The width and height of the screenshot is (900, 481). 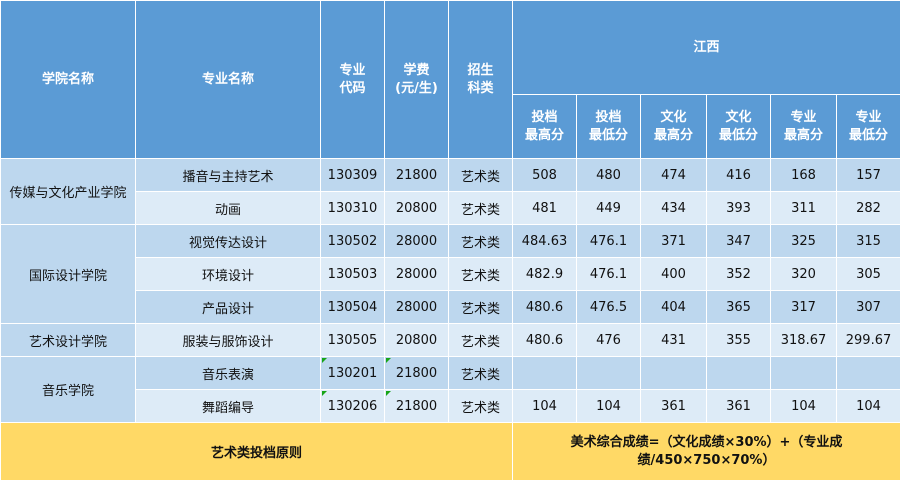 I want to click on major-cell: 舞蹈编导, so click(x=228, y=406).